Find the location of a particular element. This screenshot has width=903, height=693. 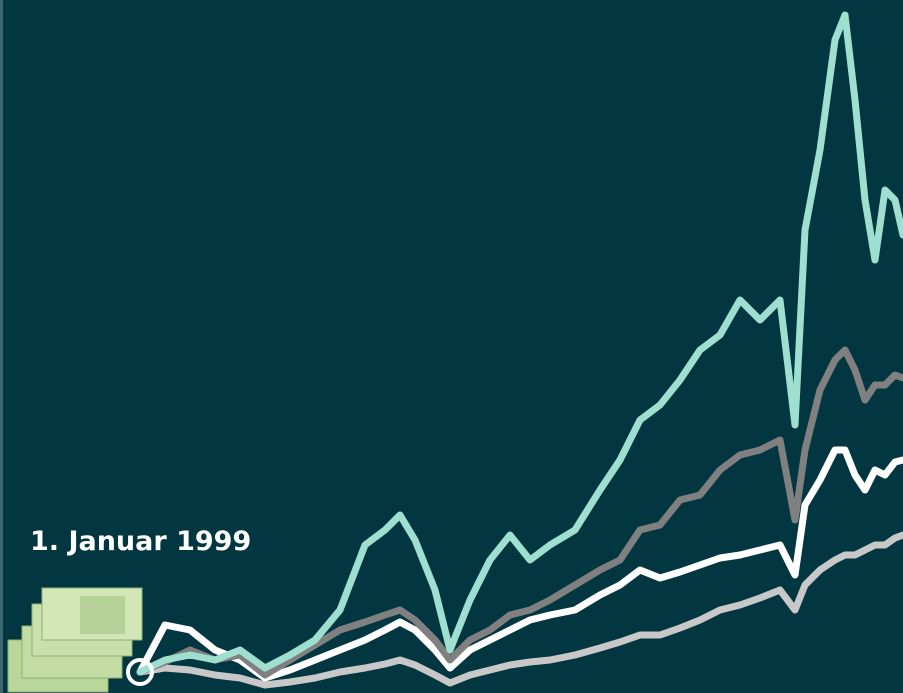

start-marker is located at coordinates (140, 672).